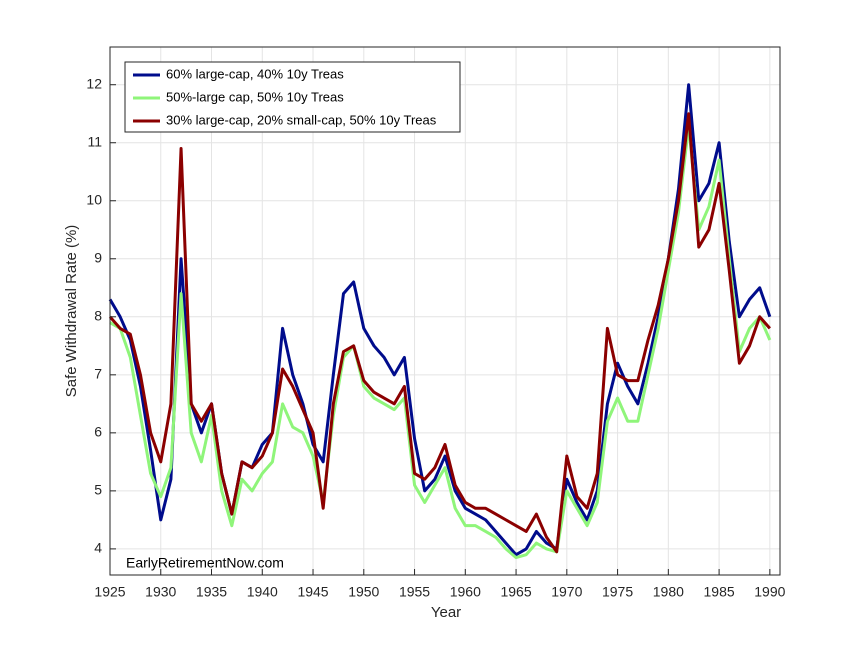  I want to click on legend-box, so click(292, 97).